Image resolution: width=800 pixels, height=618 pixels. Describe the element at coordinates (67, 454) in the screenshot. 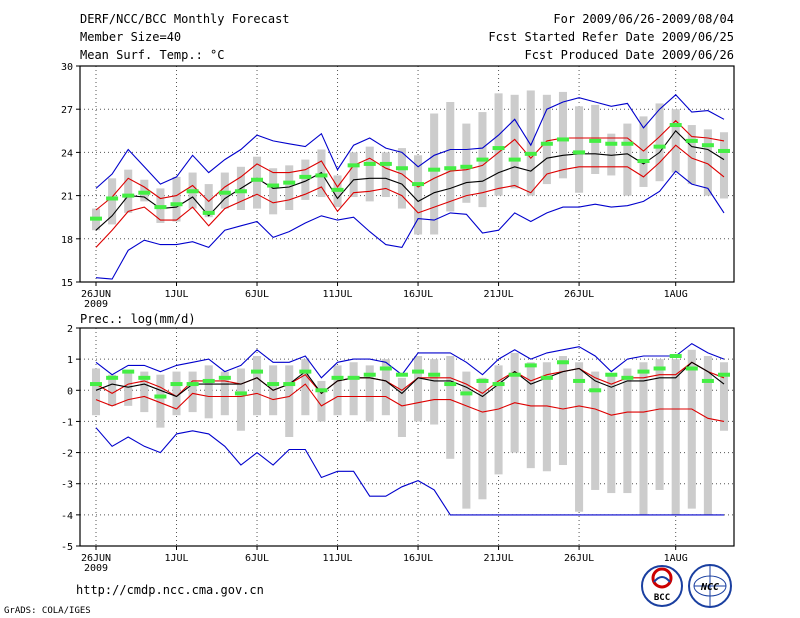

I see `y-tick-label: -2` at that location.